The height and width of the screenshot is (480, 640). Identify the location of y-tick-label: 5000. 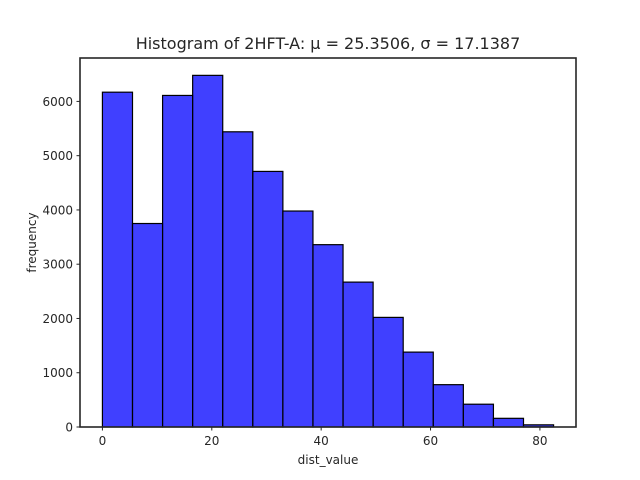
(57, 156).